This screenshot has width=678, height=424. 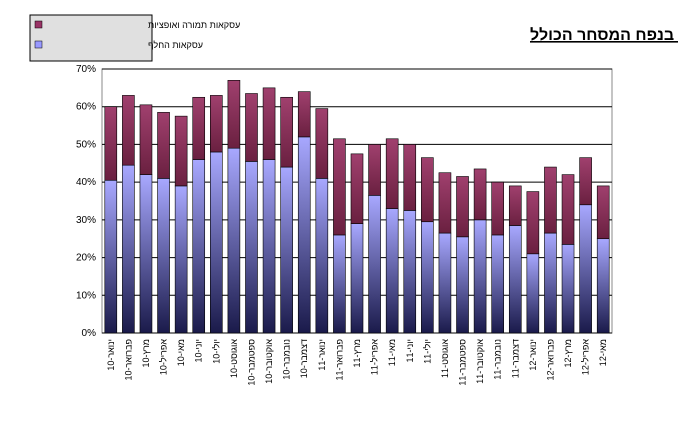 I want to click on x-tick-label: יוני-10, so click(x=199, y=351).